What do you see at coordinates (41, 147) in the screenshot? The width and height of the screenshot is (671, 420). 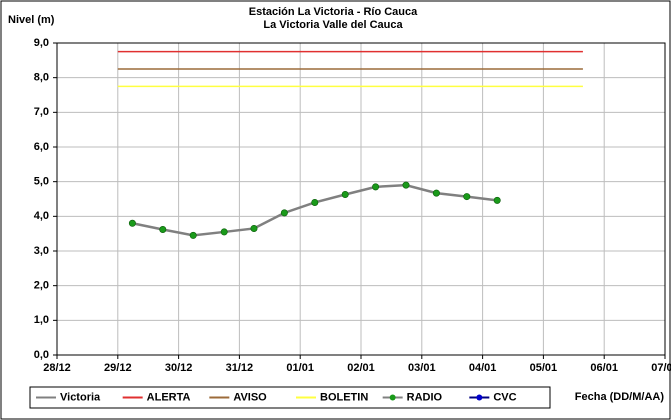 I see `y-tick-label: 6,0` at bounding box center [41, 147].